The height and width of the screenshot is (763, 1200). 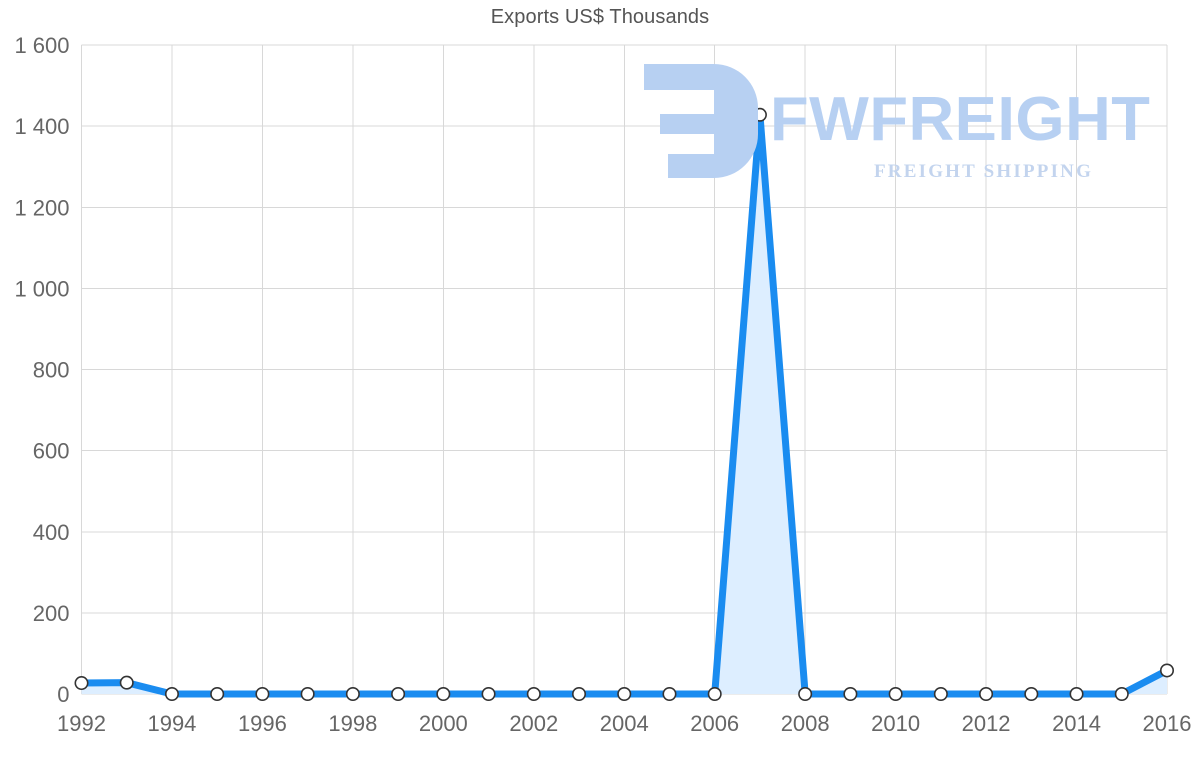 I want to click on svg-text: 2010, so click(x=895, y=723).